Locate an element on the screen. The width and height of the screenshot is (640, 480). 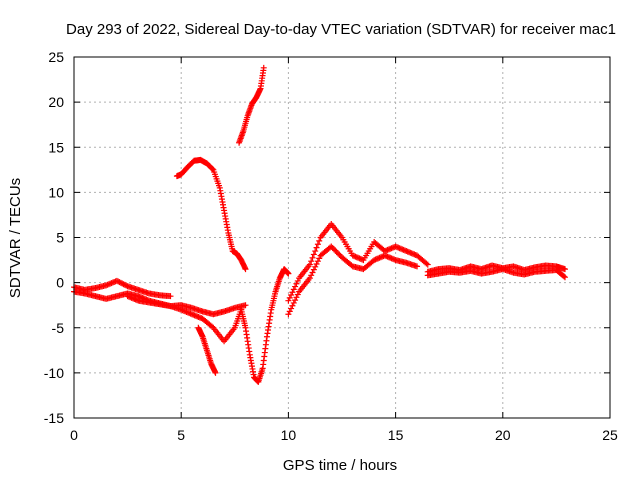
y-tick-label: -15 is located at coordinates (54, 418).